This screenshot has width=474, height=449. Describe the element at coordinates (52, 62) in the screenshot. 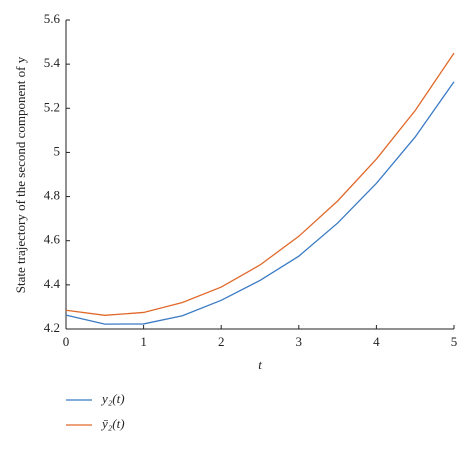

I see `y-tick-label: 5.4` at that location.